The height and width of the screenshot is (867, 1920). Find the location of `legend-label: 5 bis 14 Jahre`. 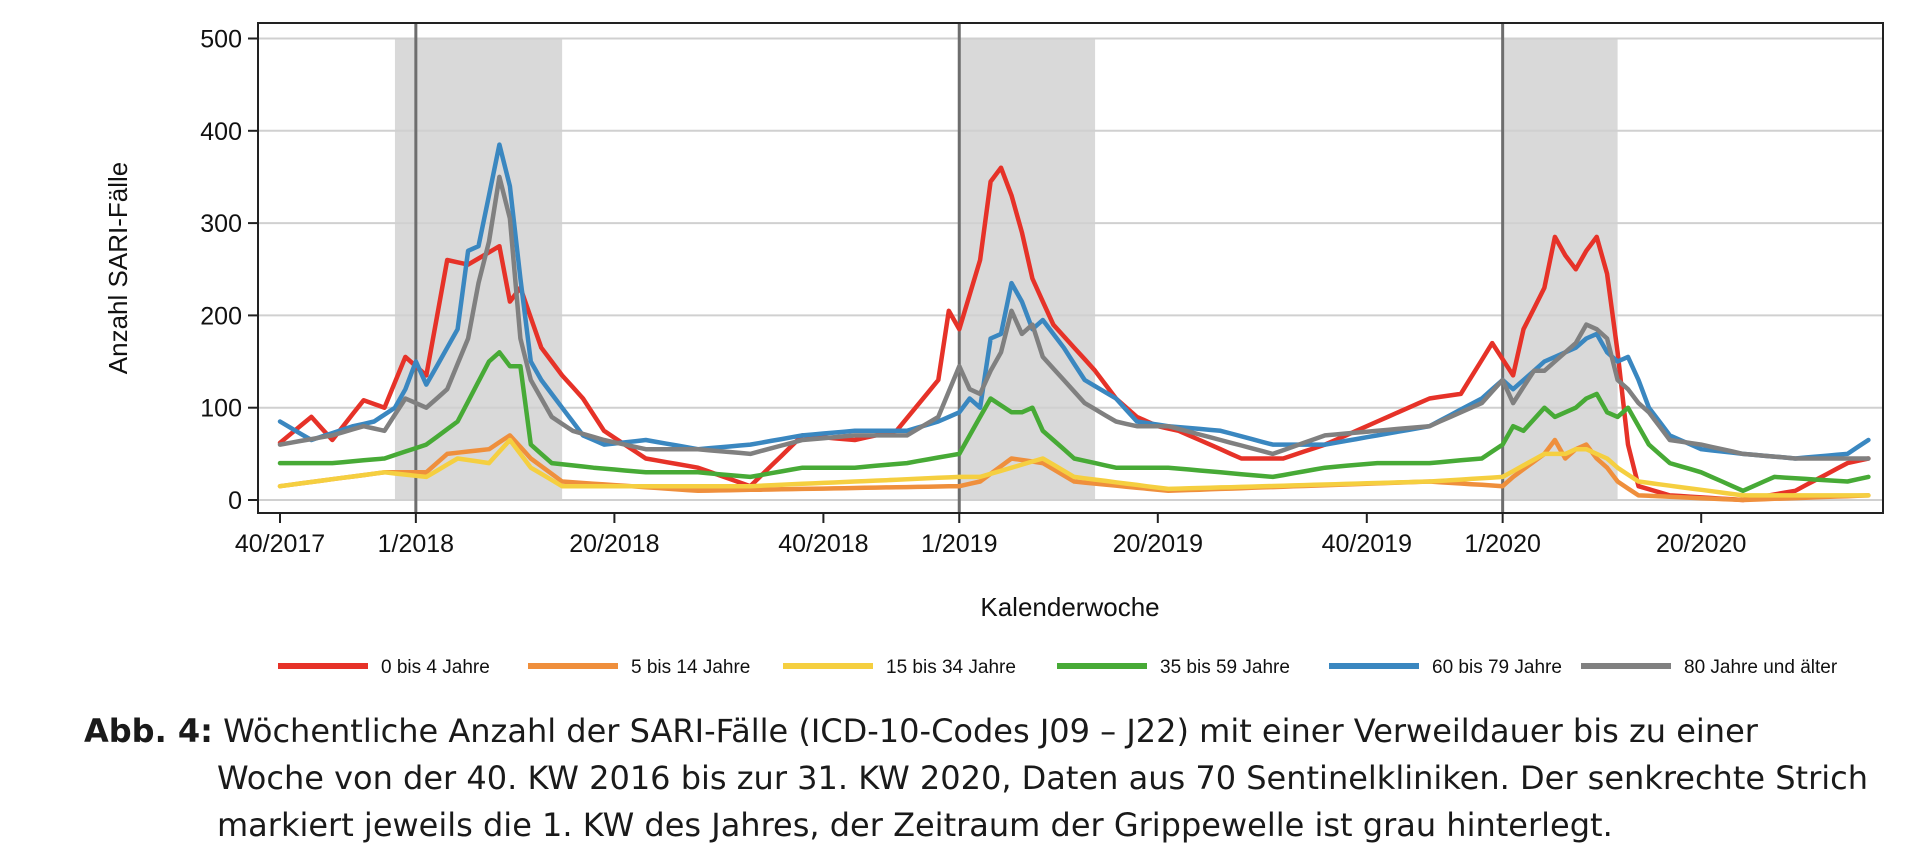

legend-label: 5 bis 14 Jahre is located at coordinates (690, 667).